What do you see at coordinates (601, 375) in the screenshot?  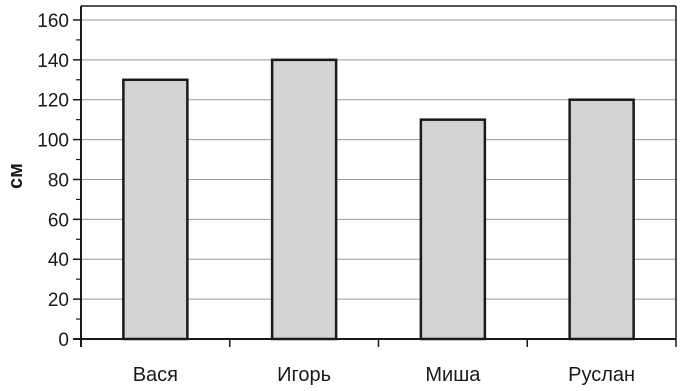 I see `x-category-label-4: Руслан` at bounding box center [601, 375].